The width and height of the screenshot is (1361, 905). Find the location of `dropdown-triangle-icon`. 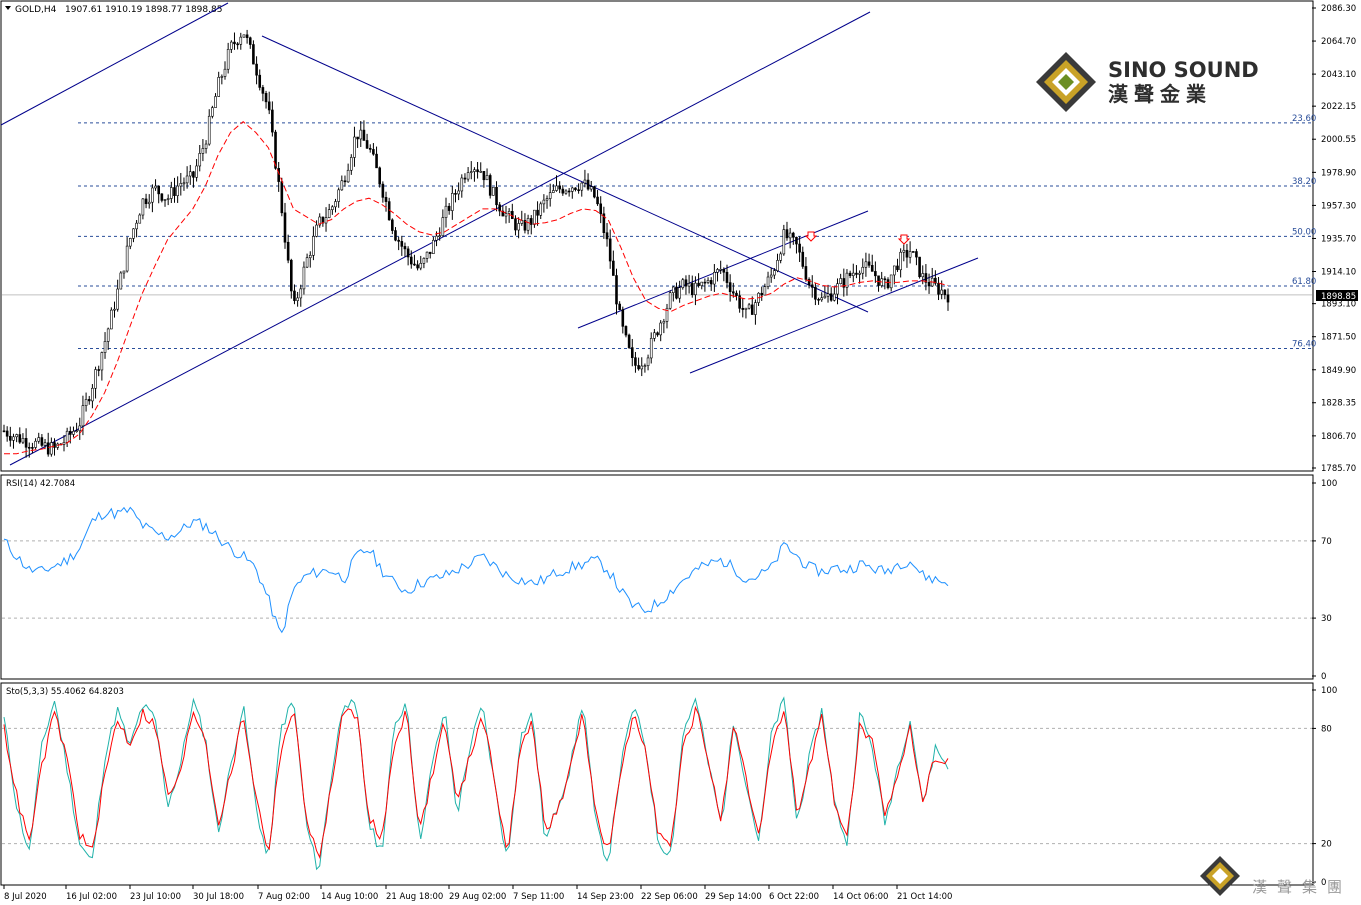

dropdown-triangle-icon is located at coordinates (8, 8).